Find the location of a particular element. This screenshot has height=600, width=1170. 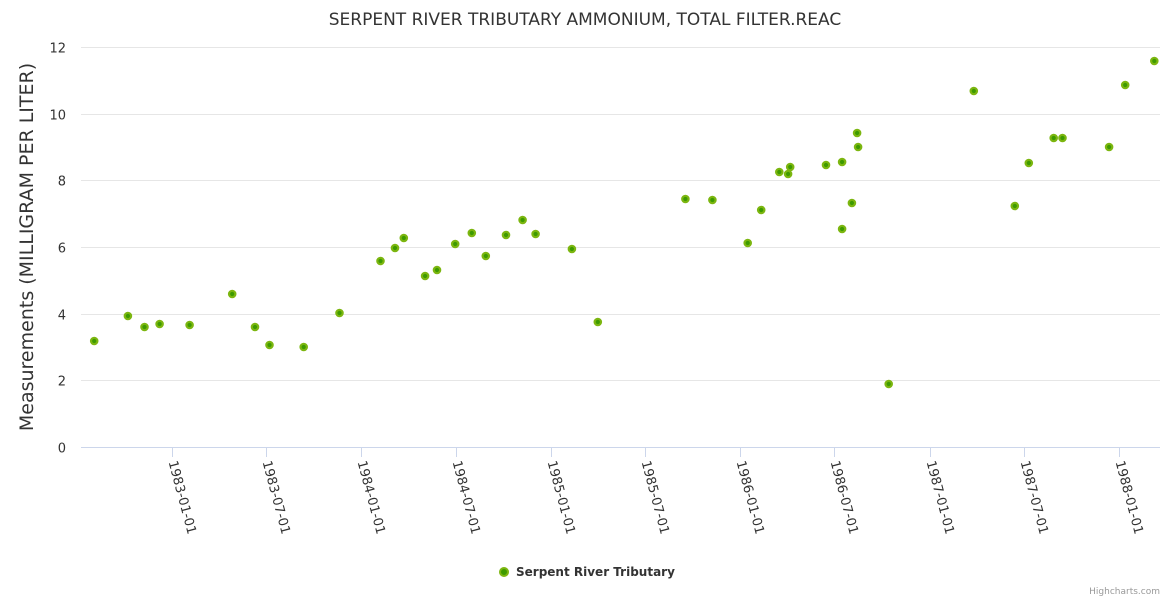

y-tick-label: 8 is located at coordinates (62, 182).